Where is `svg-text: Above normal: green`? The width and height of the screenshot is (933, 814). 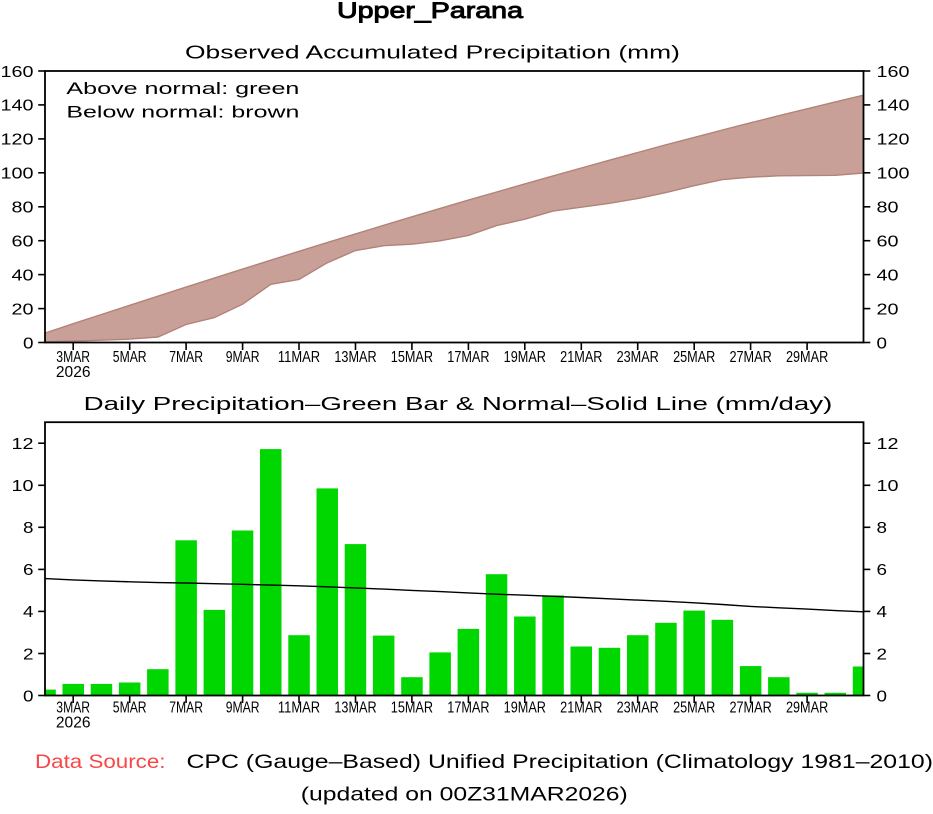 svg-text: Above normal: green is located at coordinates (182, 89).